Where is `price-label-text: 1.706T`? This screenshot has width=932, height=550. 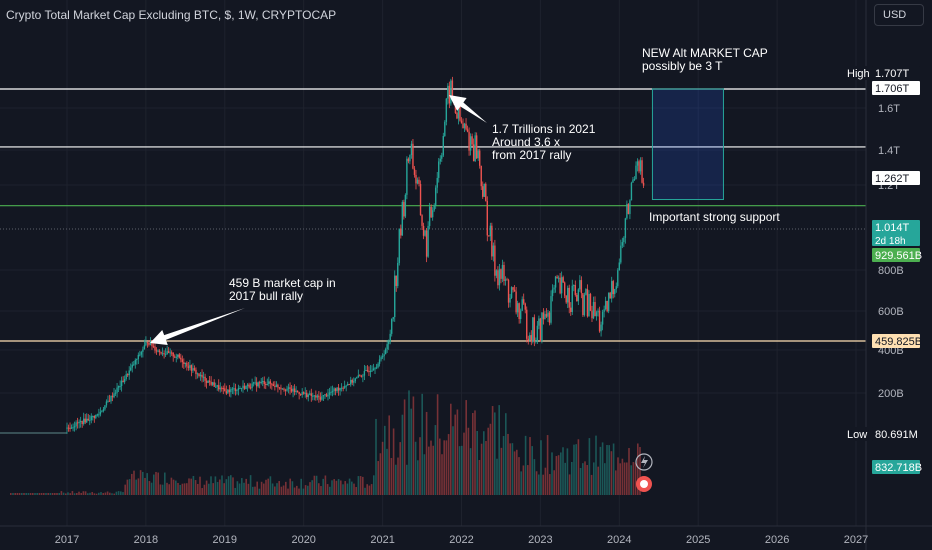
price-label-text: 1.706T is located at coordinates (892, 89).